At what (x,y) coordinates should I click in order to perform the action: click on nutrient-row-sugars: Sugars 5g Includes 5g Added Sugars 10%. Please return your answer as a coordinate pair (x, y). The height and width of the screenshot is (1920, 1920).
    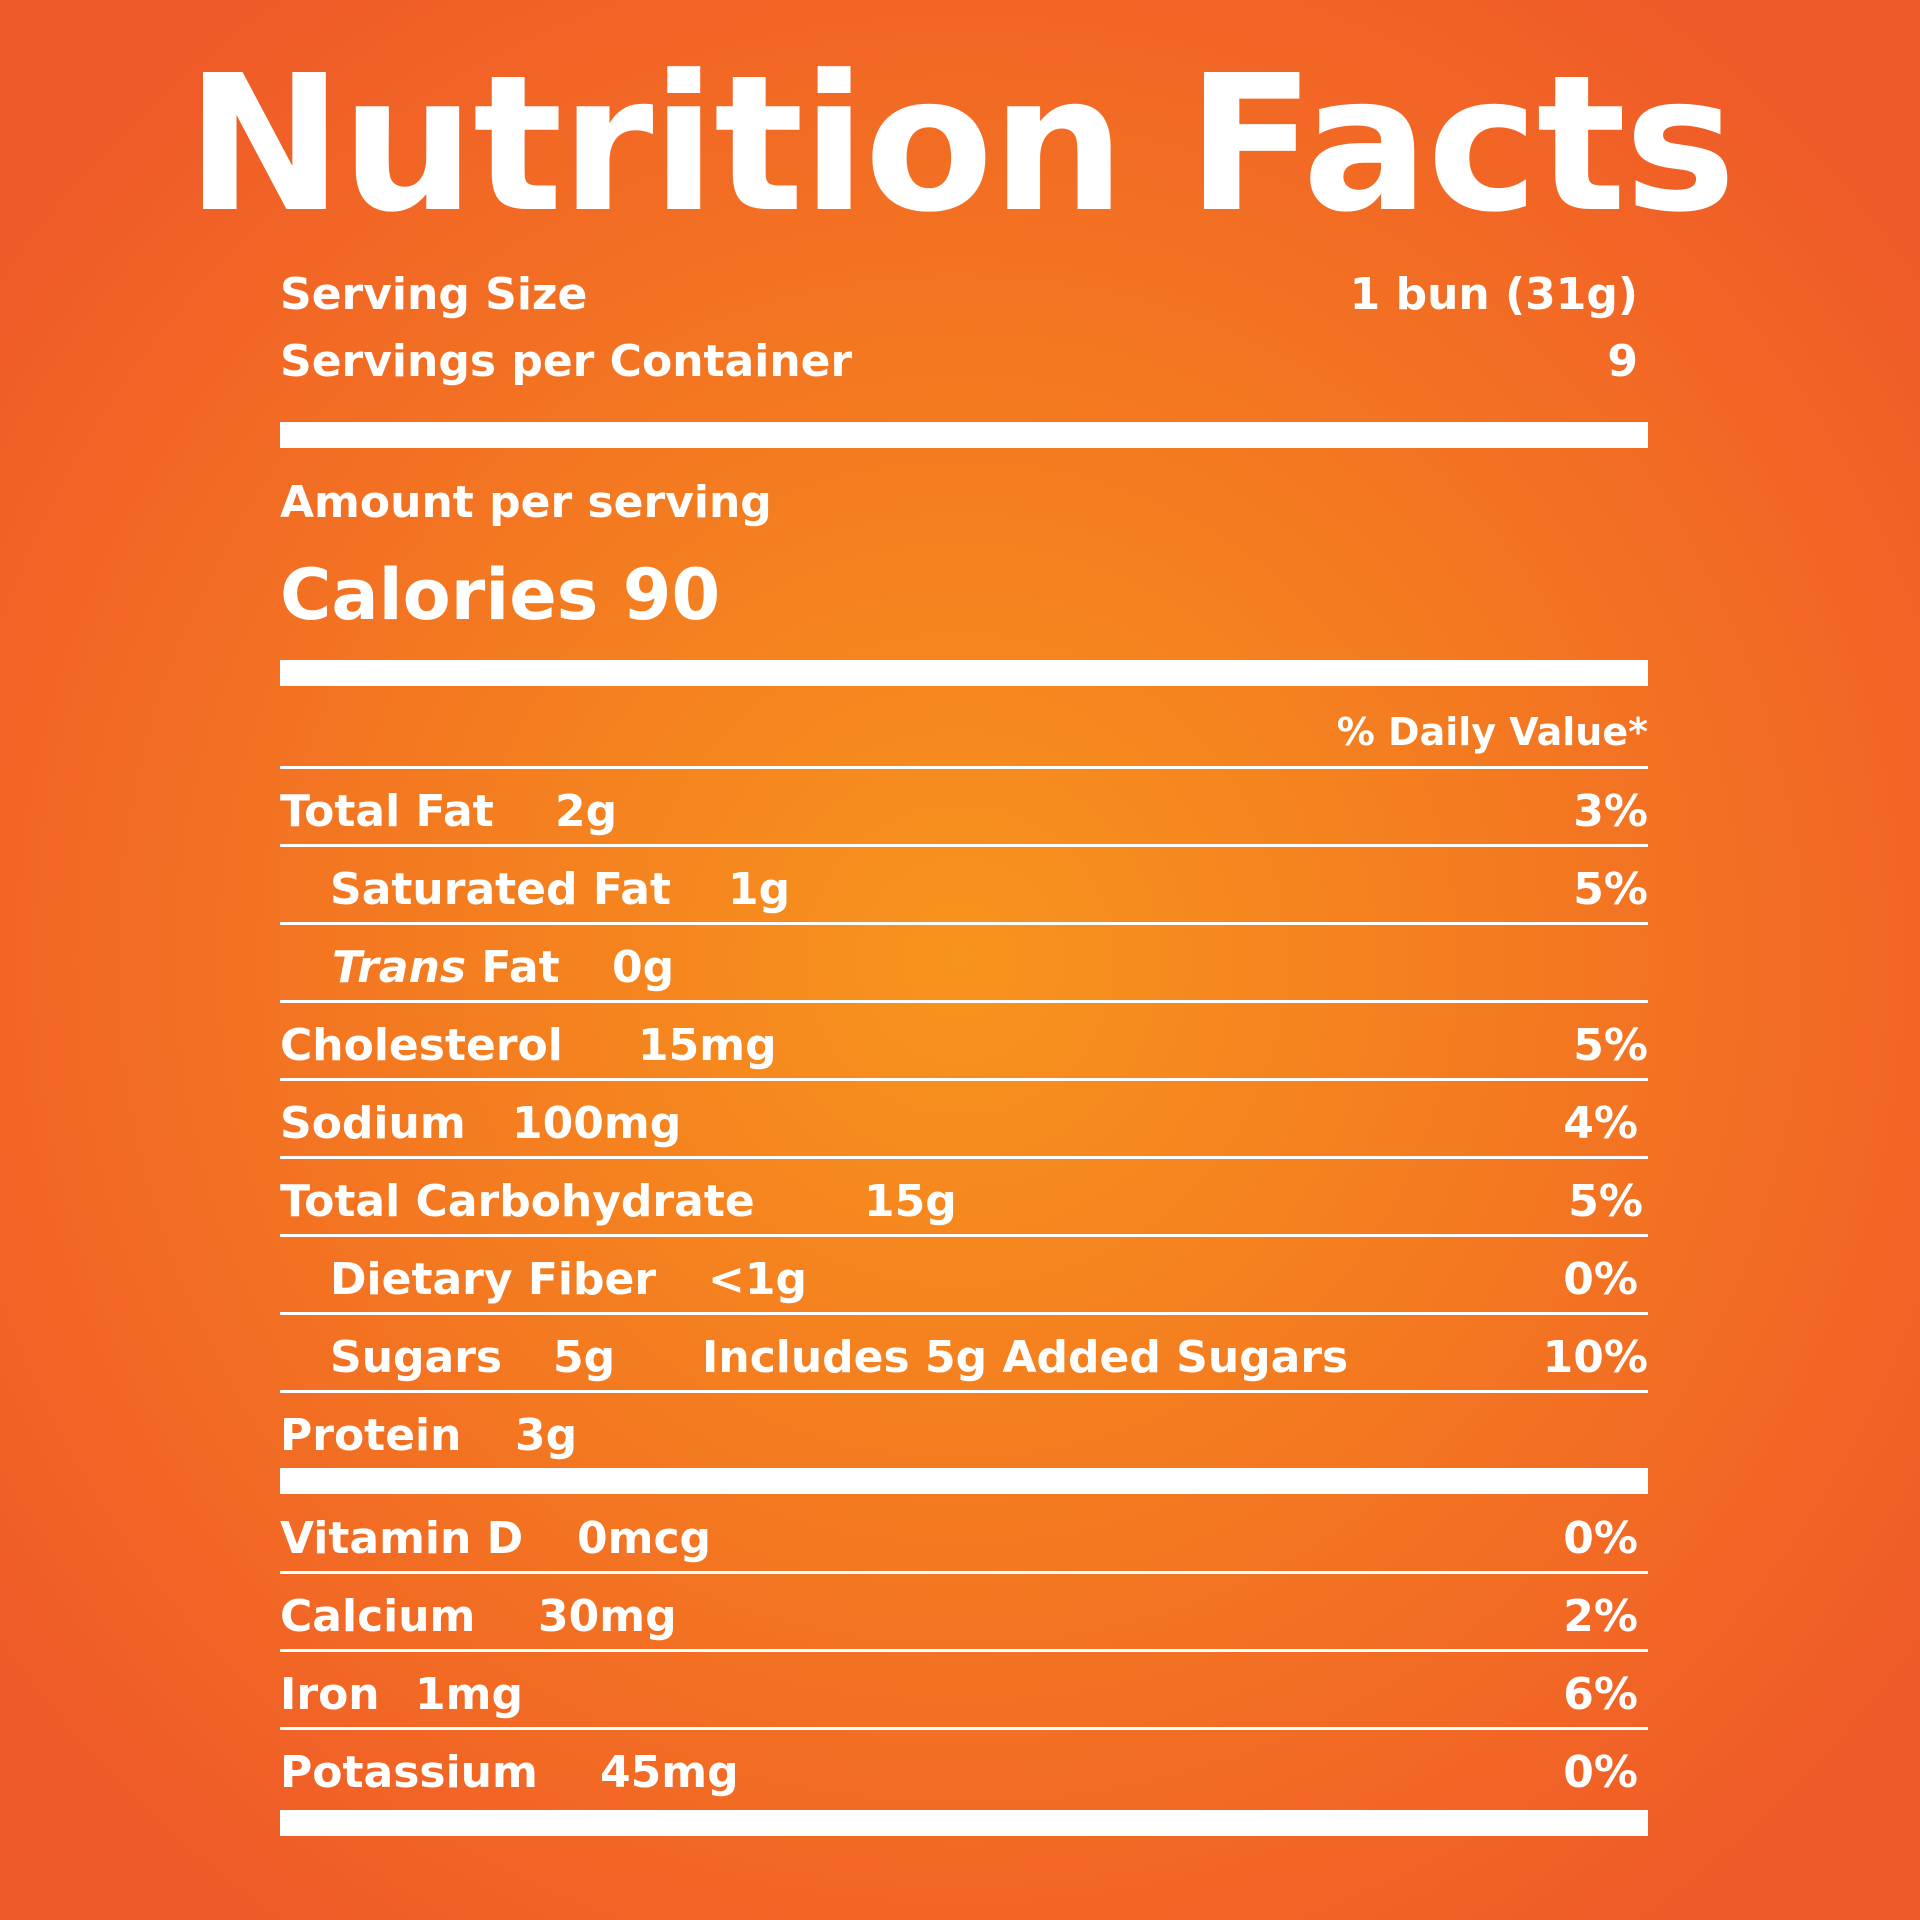
    Looking at the image, I should click on (964, 1354).